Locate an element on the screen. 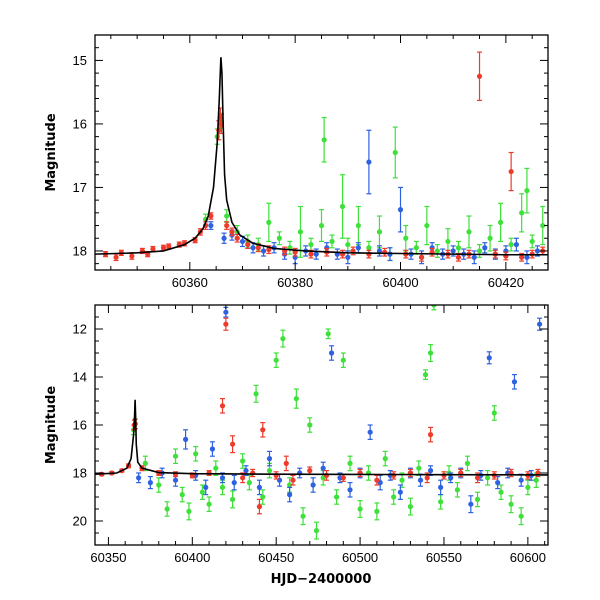 The height and width of the screenshot is (600, 600). bottom-y-tick-label-1: 14 is located at coordinates (80, 377).